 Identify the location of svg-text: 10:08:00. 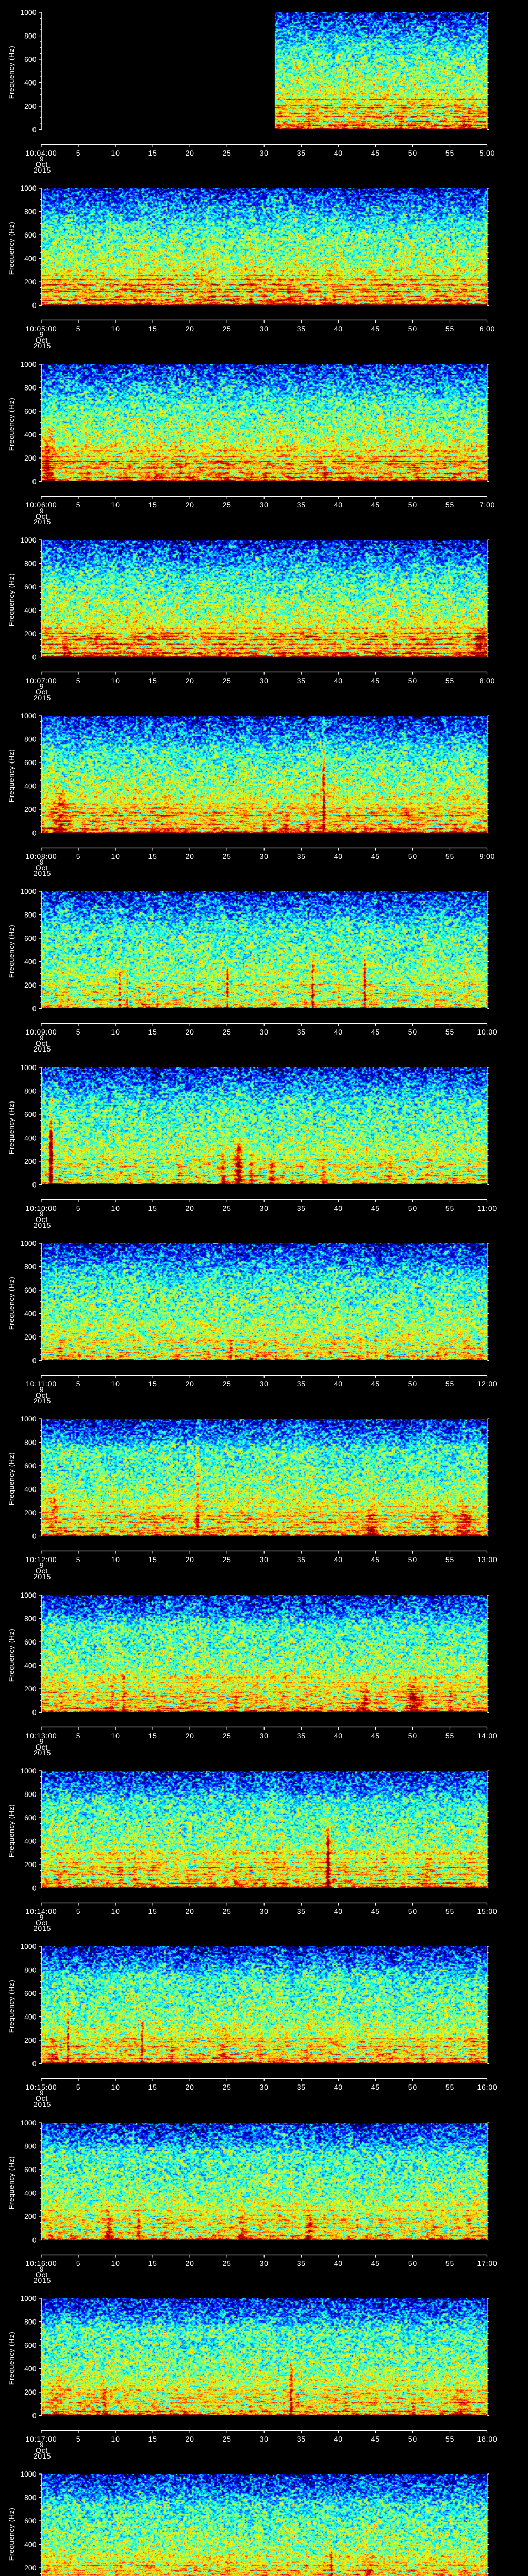
(41, 856).